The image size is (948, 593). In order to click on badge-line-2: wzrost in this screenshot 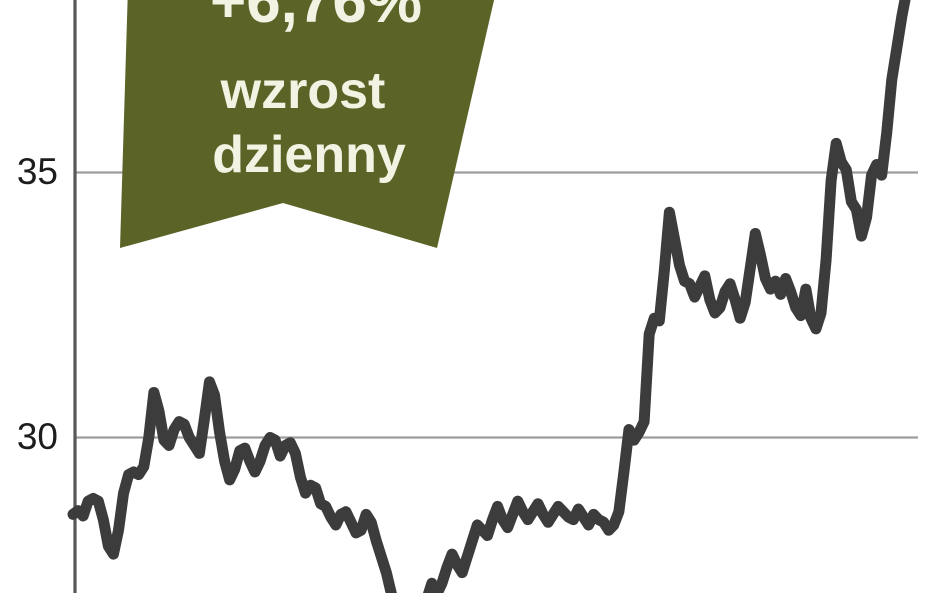, I will do `click(303, 91)`.